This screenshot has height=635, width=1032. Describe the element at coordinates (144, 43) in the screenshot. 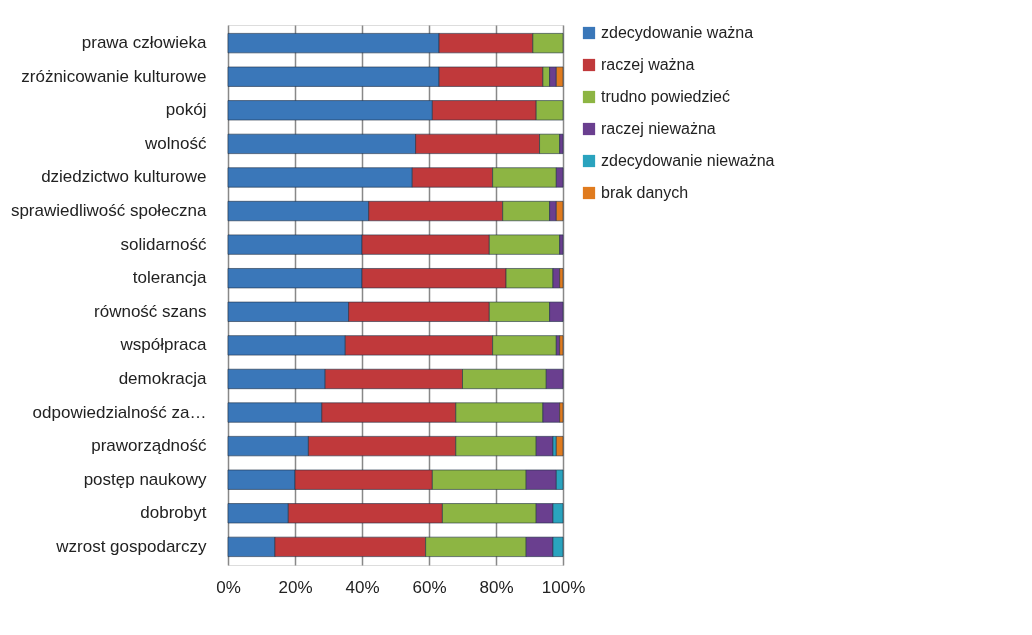

I see `y-tick-label: prawa człowieka` at that location.